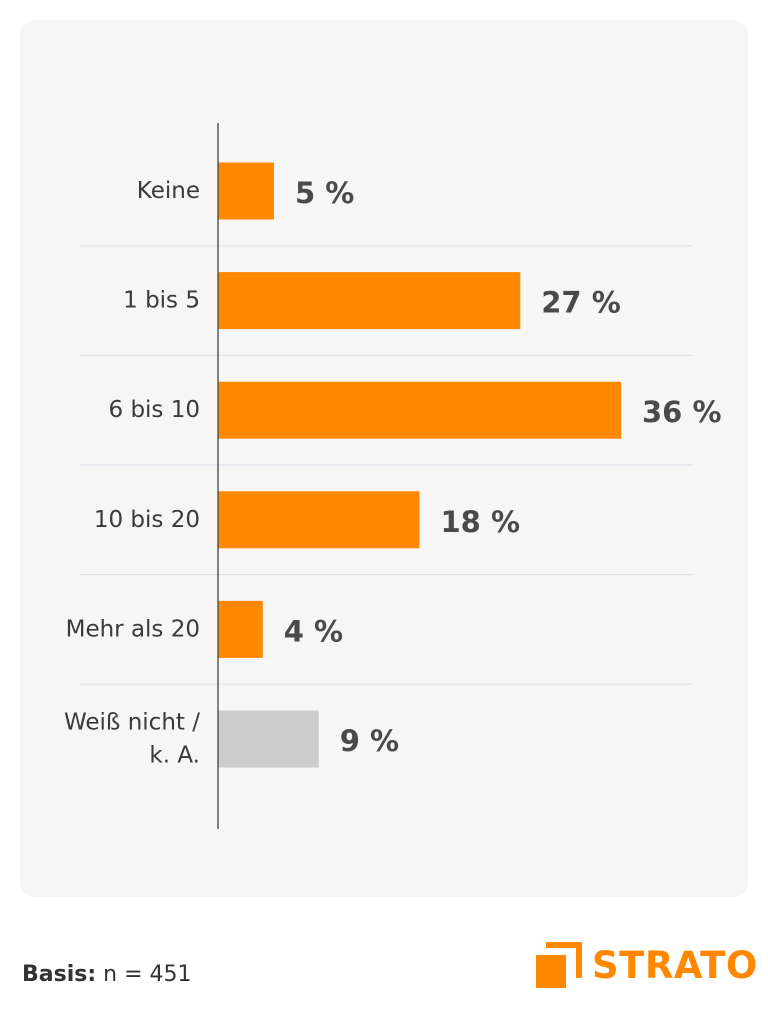  What do you see at coordinates (559, 965) in the screenshot?
I see `strato-logo-icon` at bounding box center [559, 965].